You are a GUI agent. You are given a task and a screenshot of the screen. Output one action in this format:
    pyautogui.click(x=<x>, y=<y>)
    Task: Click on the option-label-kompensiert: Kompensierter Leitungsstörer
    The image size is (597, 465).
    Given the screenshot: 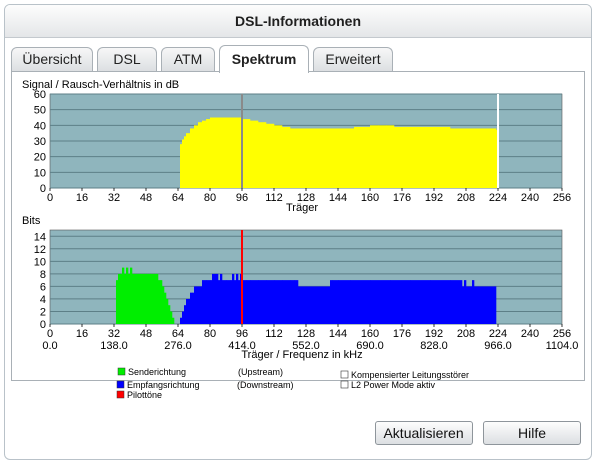 What is the action you would take?
    pyautogui.click(x=410, y=375)
    